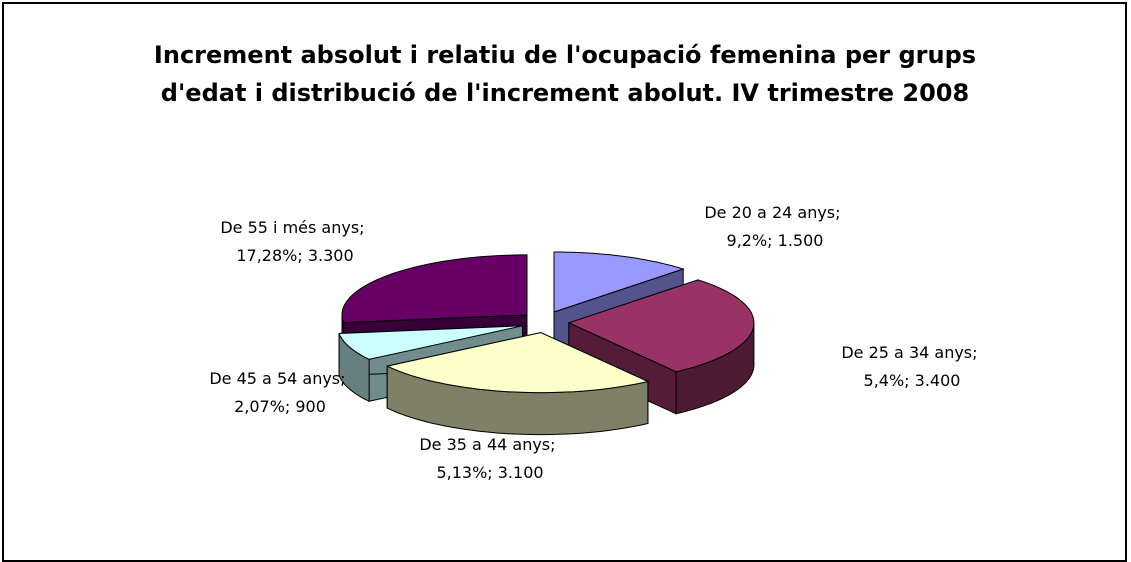  Describe the element at coordinates (747, 240) in the screenshot. I see `data-label-percent: 9,2%` at that location.